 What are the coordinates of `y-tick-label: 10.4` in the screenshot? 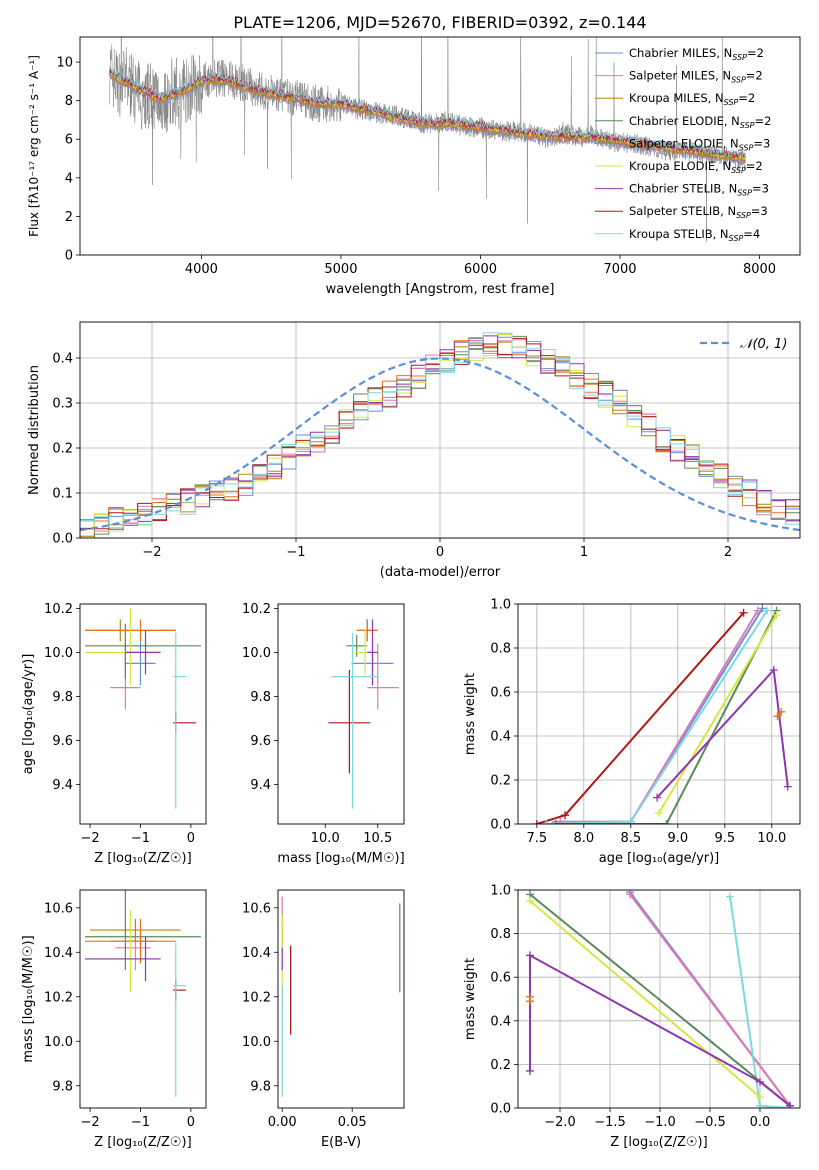 It's located at (256, 953).